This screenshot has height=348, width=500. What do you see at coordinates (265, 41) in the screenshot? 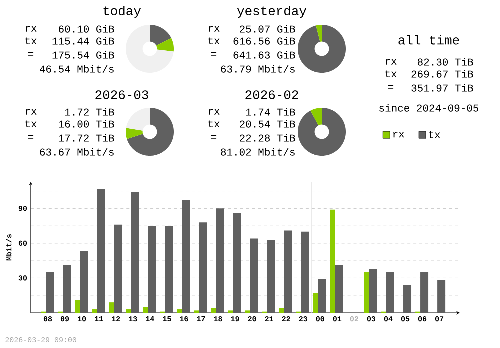
I see `text: 616.56 GiB` at bounding box center [265, 41].